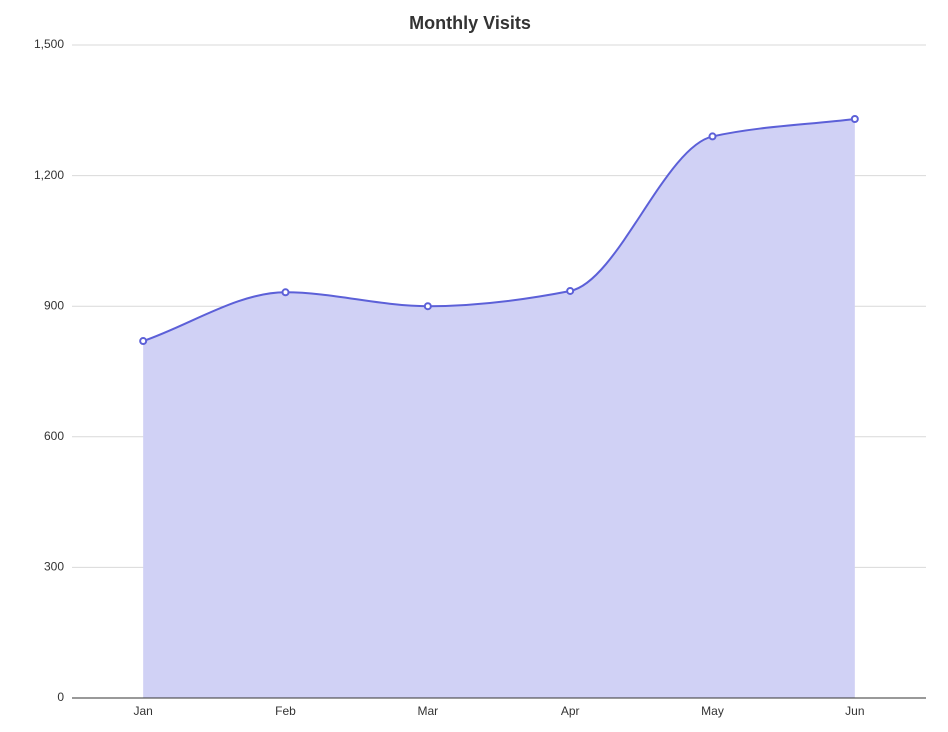 The width and height of the screenshot is (948, 732). I want to click on x-tick-label: Mar, so click(427, 711).